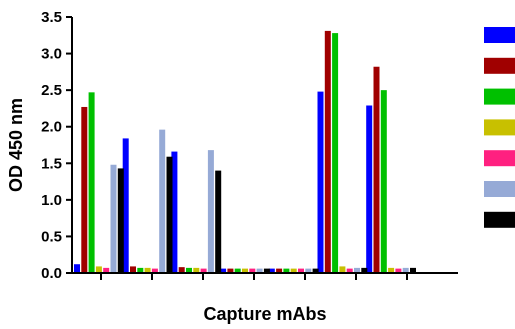  Describe the element at coordinates (51, 17) in the screenshot. I see `y-tick-label: 3.5` at that location.